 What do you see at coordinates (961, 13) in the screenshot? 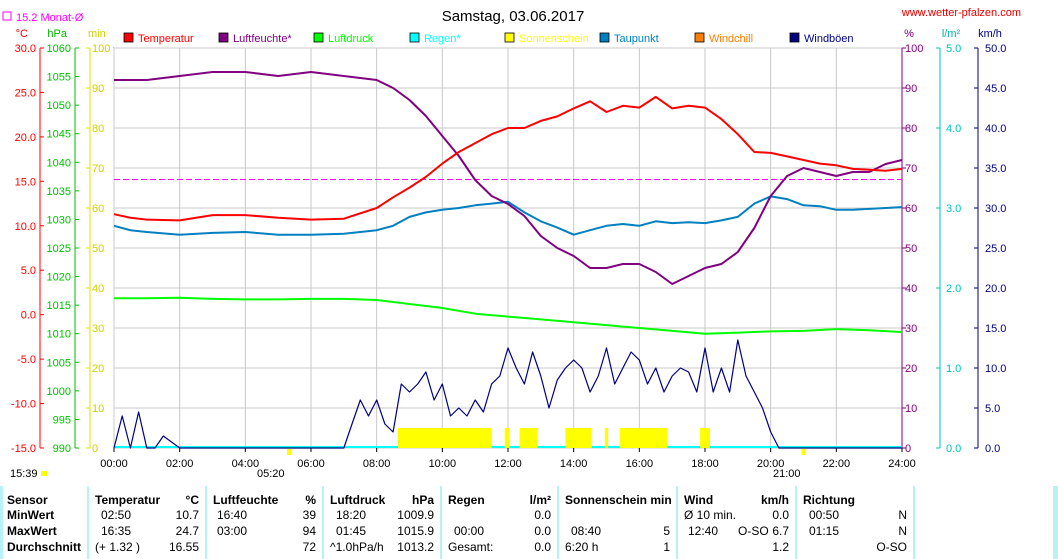
I see `website-label: www.wetter-pfalzen.com` at bounding box center [961, 13].